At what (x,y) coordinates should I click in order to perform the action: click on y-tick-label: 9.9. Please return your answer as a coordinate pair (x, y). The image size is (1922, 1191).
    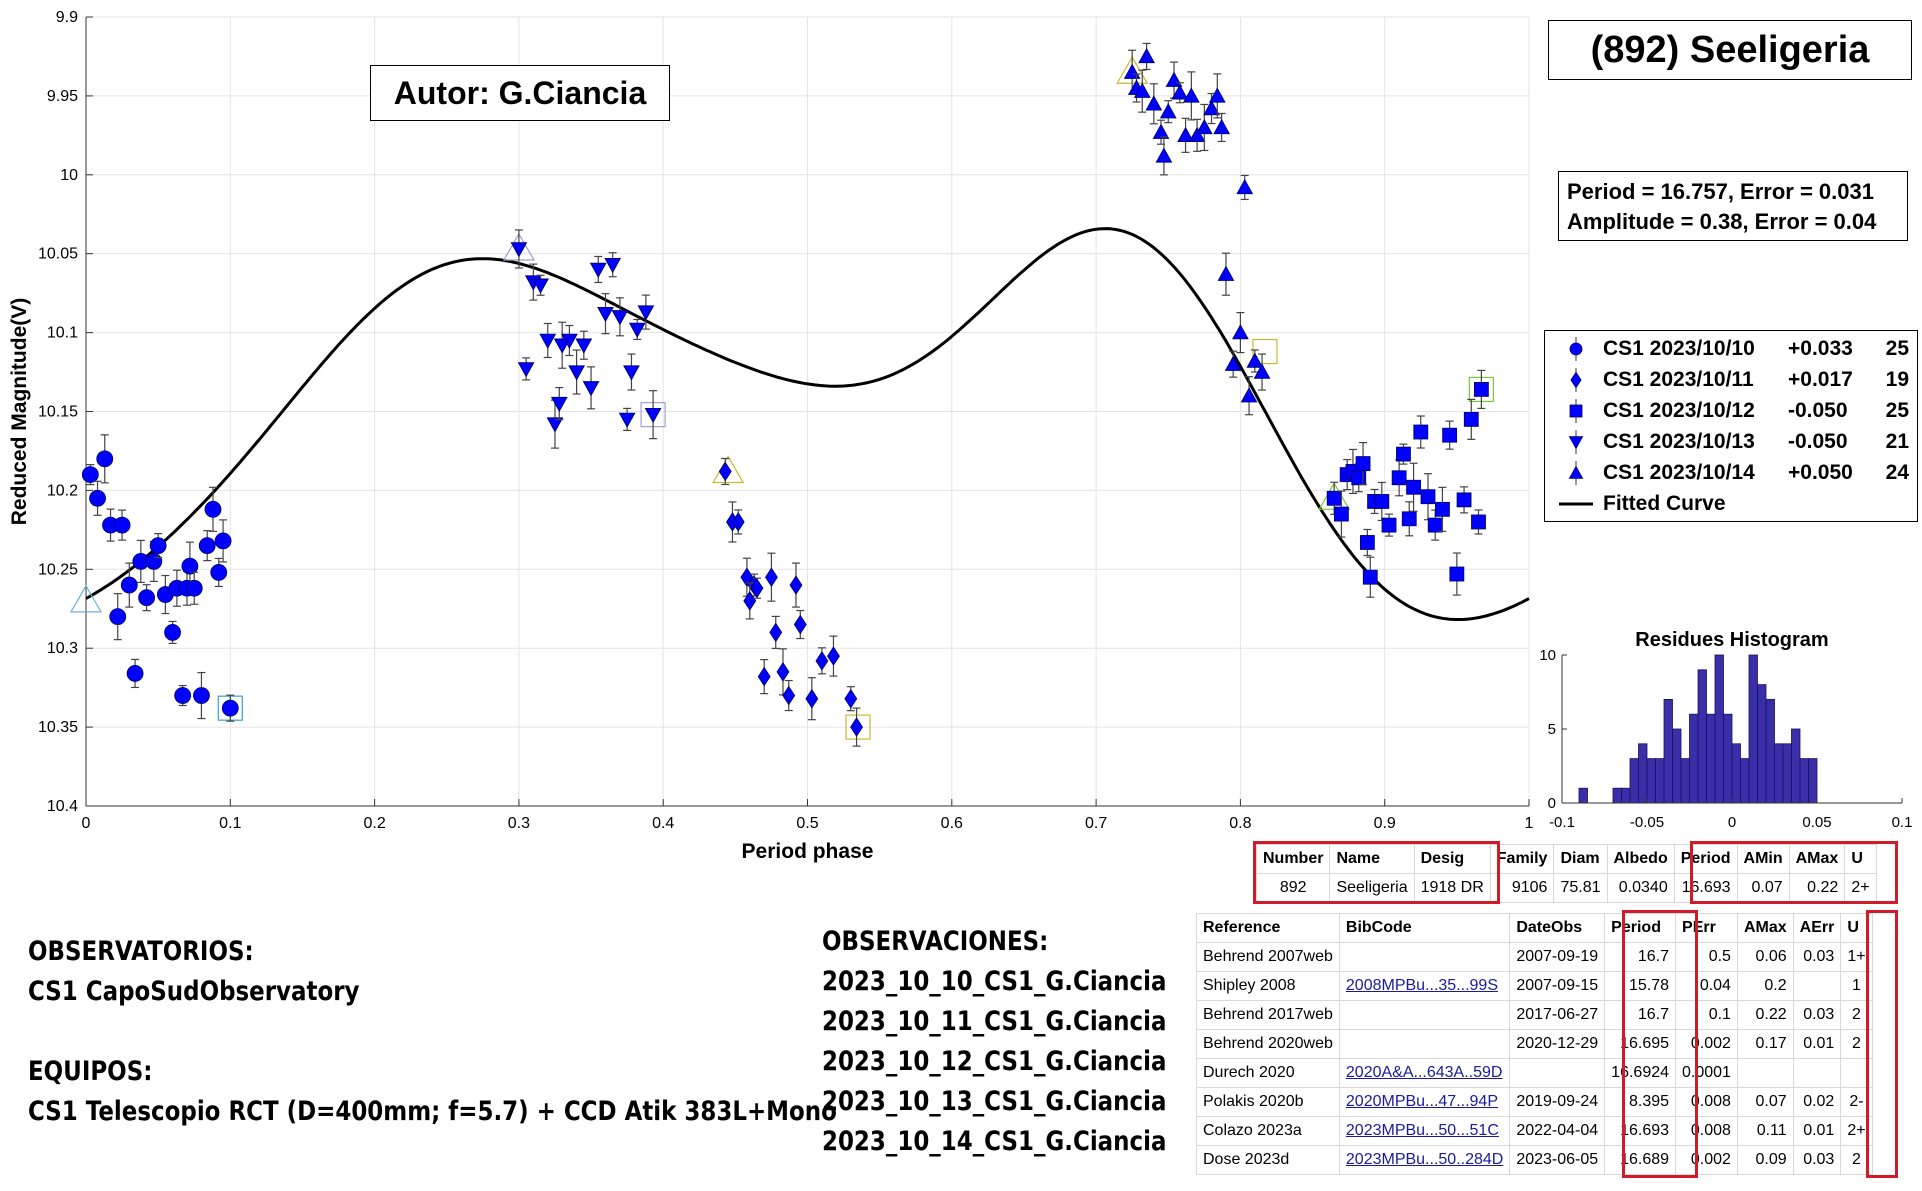
    Looking at the image, I should click on (67, 17).